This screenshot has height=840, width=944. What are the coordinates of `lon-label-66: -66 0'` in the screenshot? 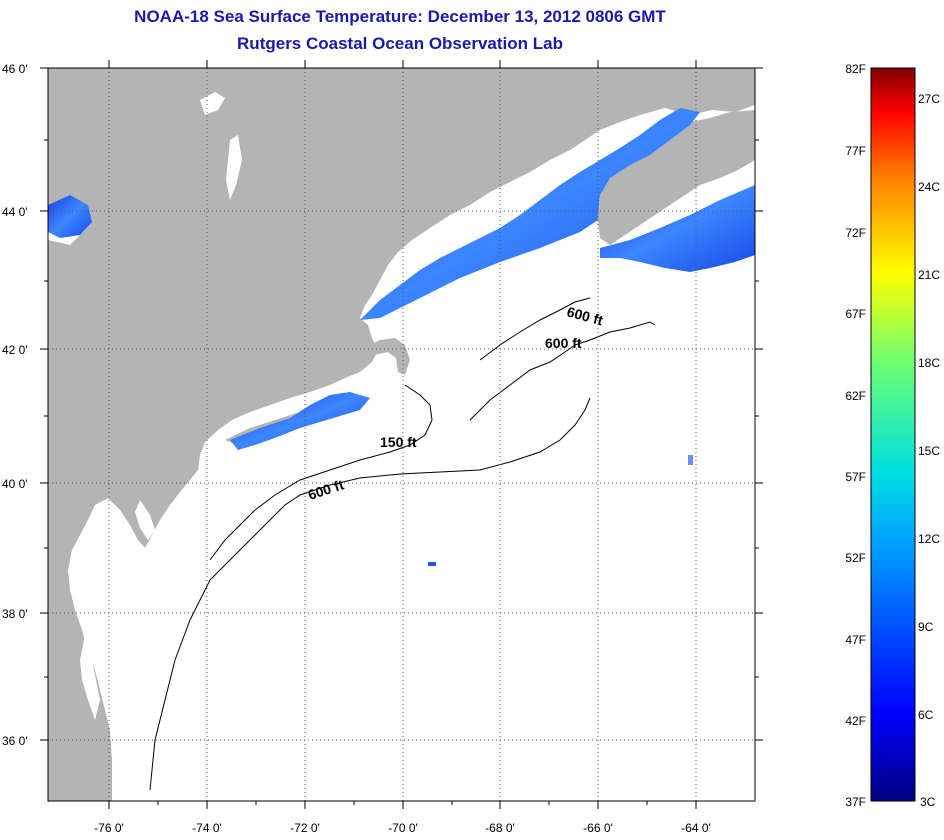 It's located at (598, 828).